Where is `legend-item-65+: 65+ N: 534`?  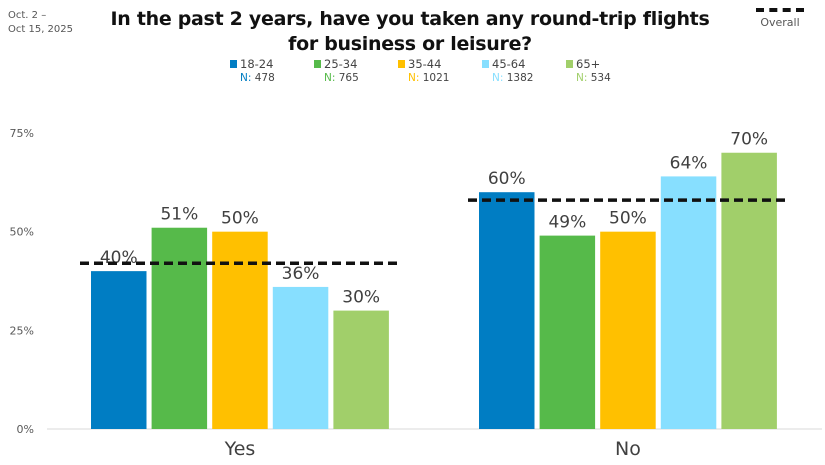 legend-item-65+: 65+ N: 534 is located at coordinates (597, 71).